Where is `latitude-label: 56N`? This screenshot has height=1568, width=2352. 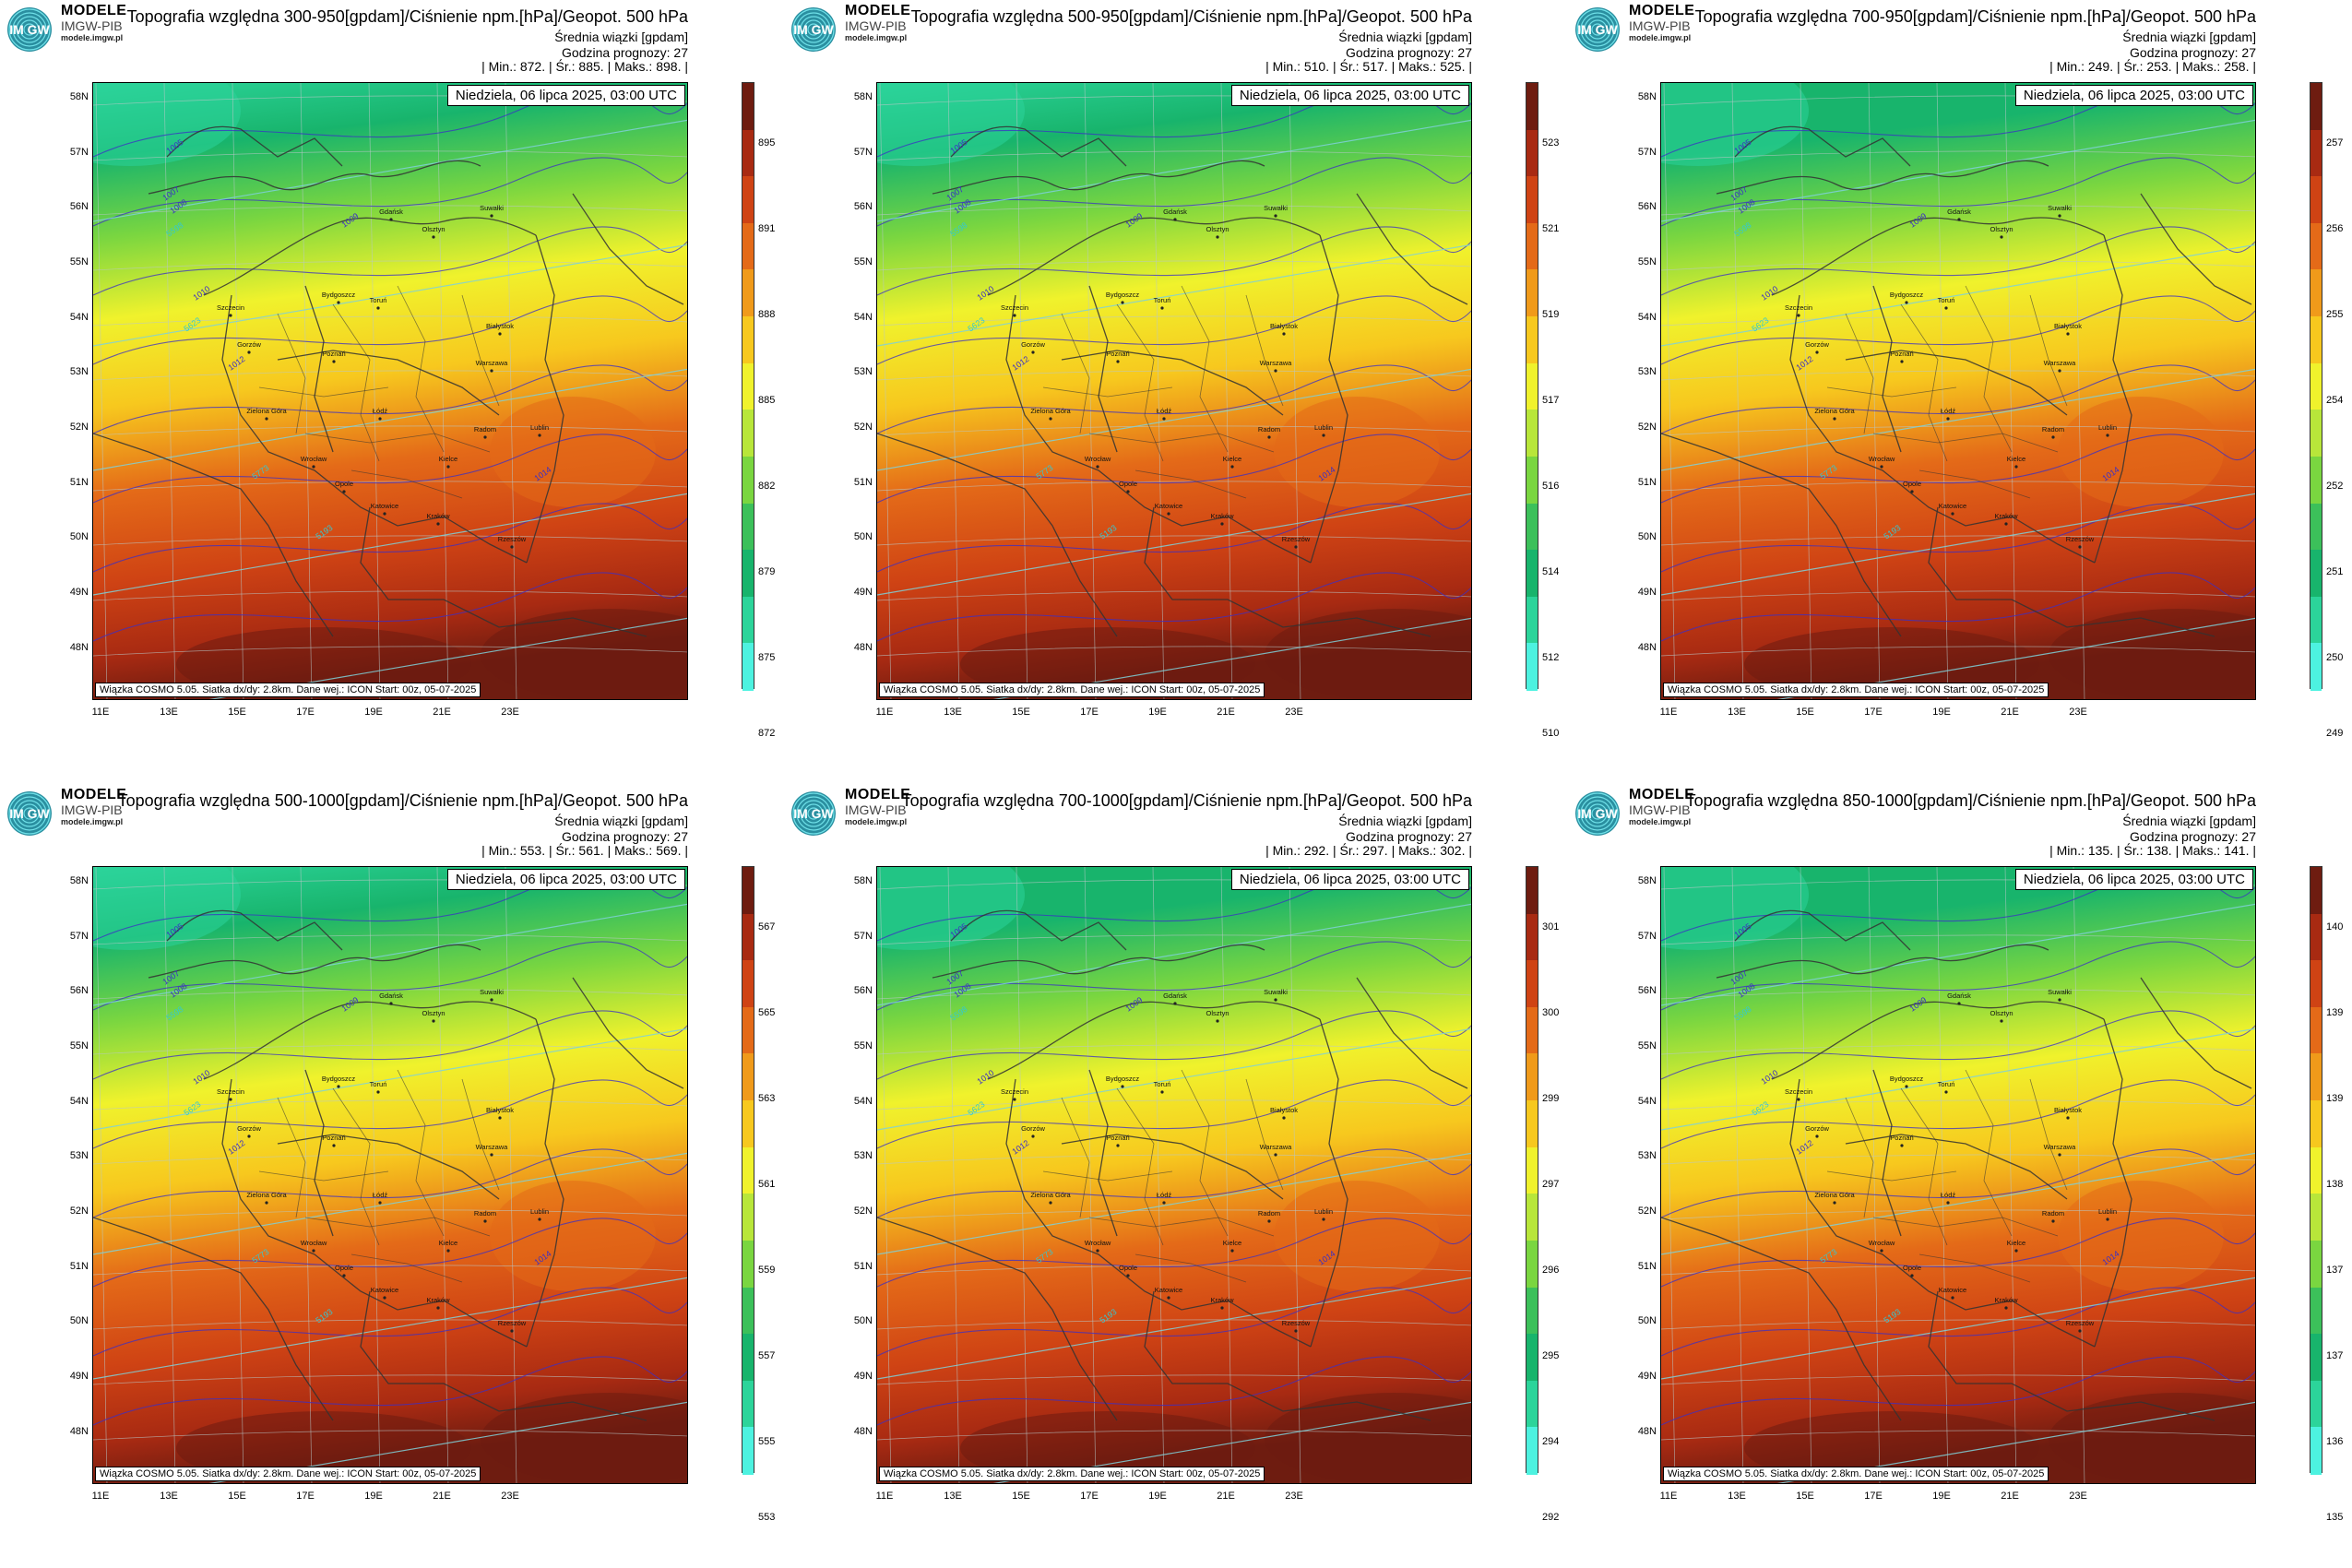
latitude-label: 56N is located at coordinates (863, 990).